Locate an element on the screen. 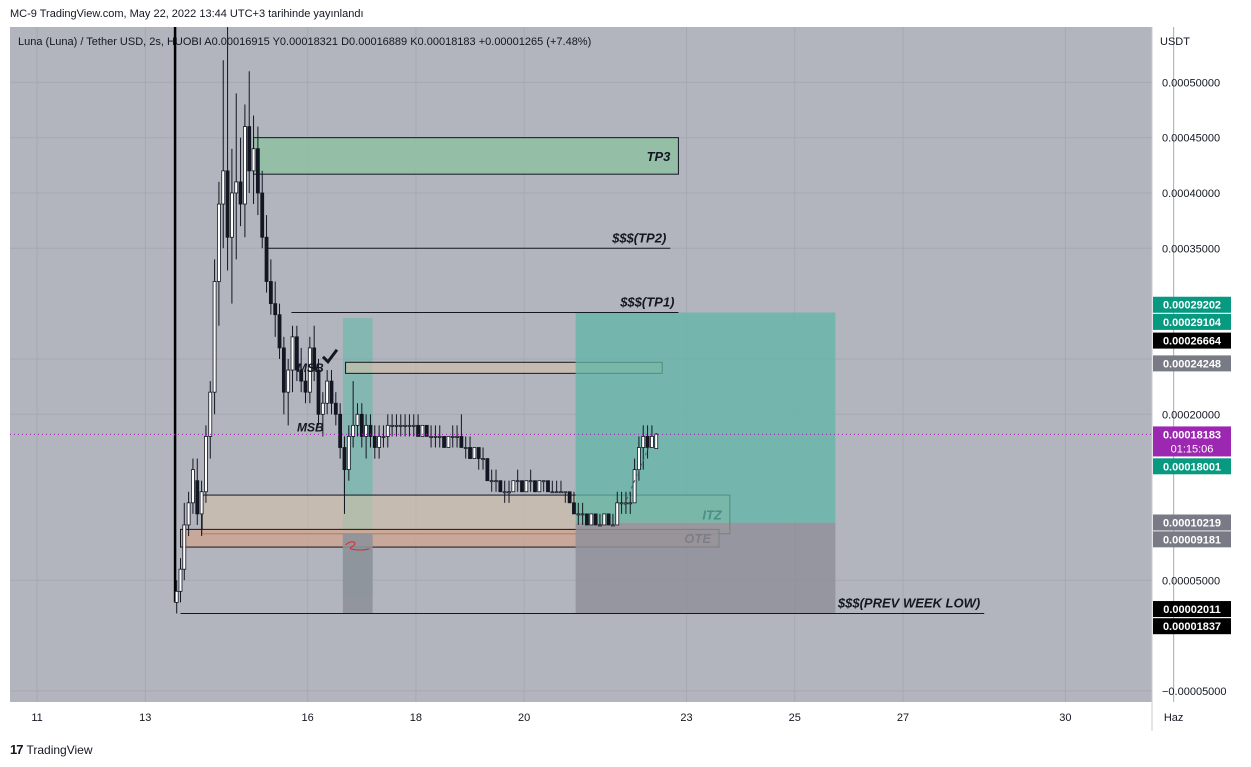 The image size is (1251, 767). level-label: $$$(PREV WEEK LOW) is located at coordinates (908, 602).